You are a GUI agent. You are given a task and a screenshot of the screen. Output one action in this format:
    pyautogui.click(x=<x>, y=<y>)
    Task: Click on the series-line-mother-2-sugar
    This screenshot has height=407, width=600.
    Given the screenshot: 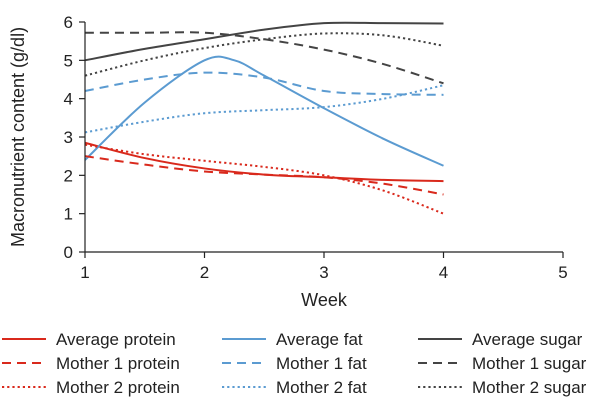 What is the action you would take?
    pyautogui.click(x=264, y=54)
    